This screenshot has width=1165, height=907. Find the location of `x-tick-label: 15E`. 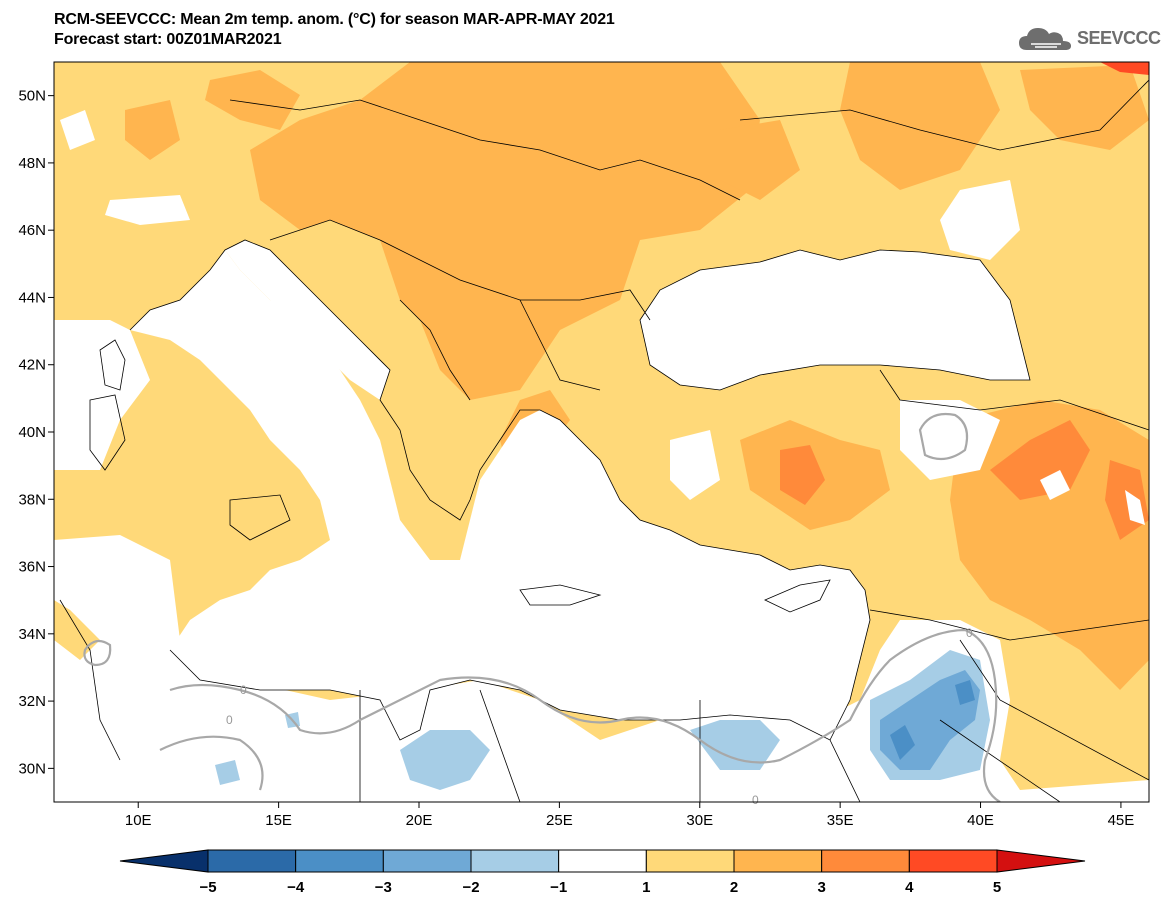

x-tick-label: 15E is located at coordinates (278, 820).